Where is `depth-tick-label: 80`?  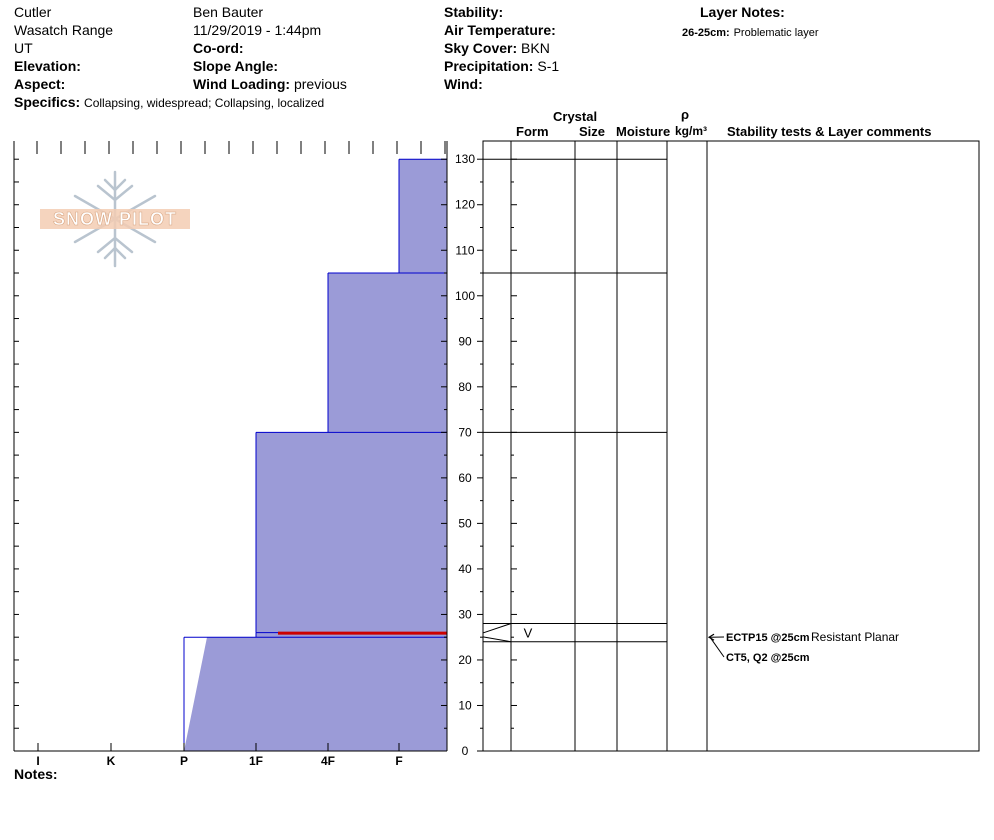 depth-tick-label: 80 is located at coordinates (465, 387).